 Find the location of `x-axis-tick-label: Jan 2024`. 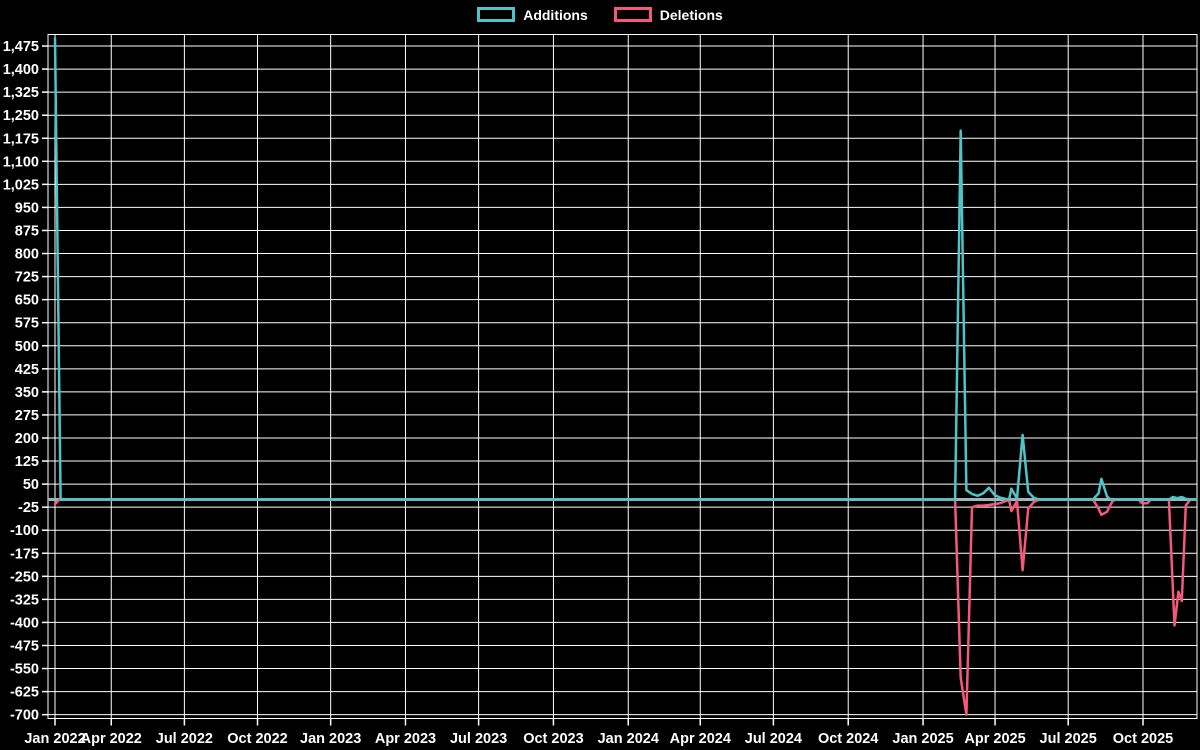

x-axis-tick-label: Jan 2024 is located at coordinates (628, 739).